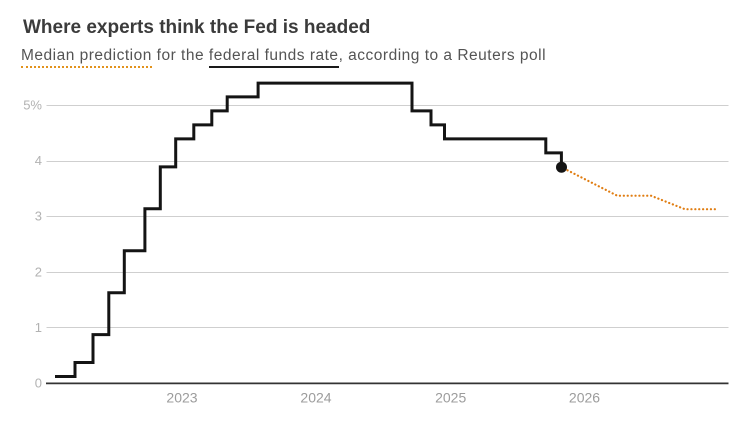 The width and height of the screenshot is (751, 439). What do you see at coordinates (38, 271) in the screenshot?
I see `svg-text: 2` at bounding box center [38, 271].